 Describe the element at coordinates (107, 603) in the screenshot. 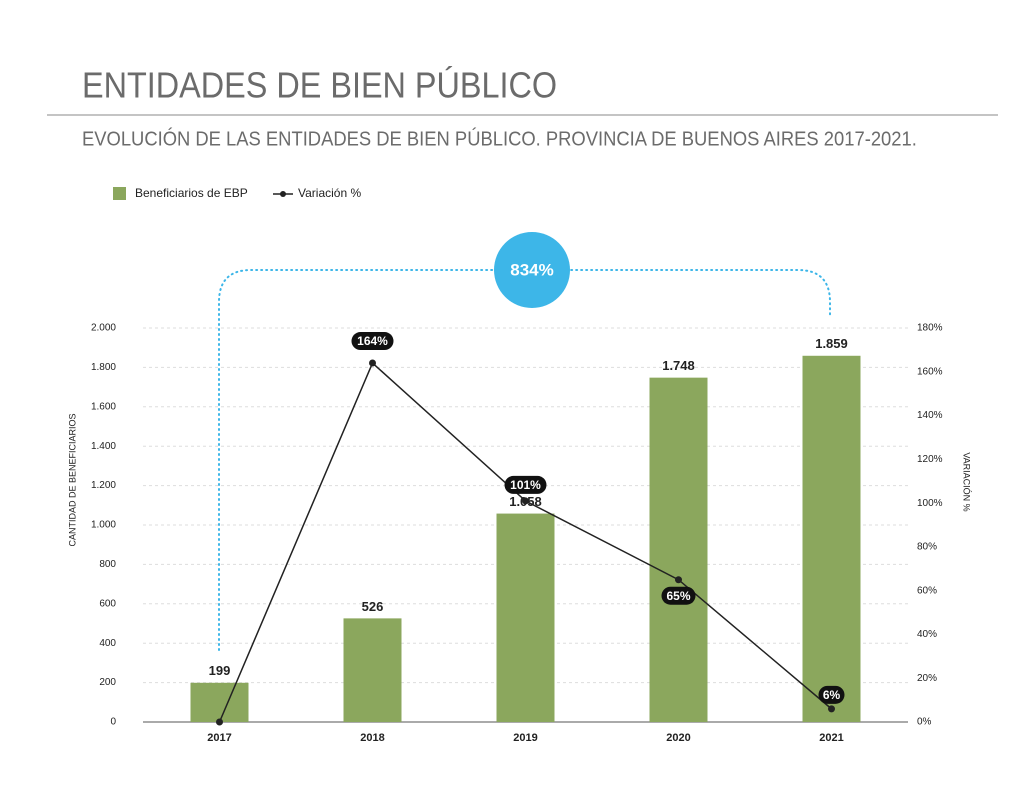

I see `y-tick-label: 600` at that location.